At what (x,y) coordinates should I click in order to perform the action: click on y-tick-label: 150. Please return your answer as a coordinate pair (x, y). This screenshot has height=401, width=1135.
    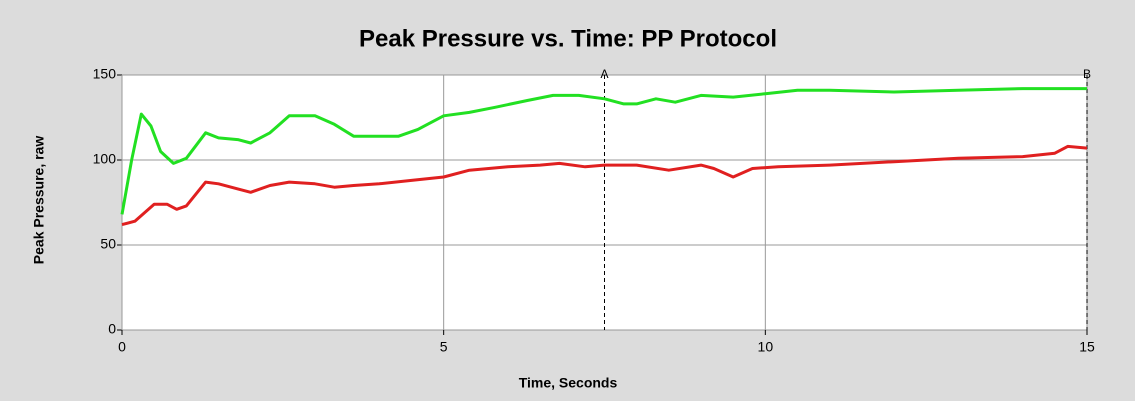
    Looking at the image, I should click on (105, 74).